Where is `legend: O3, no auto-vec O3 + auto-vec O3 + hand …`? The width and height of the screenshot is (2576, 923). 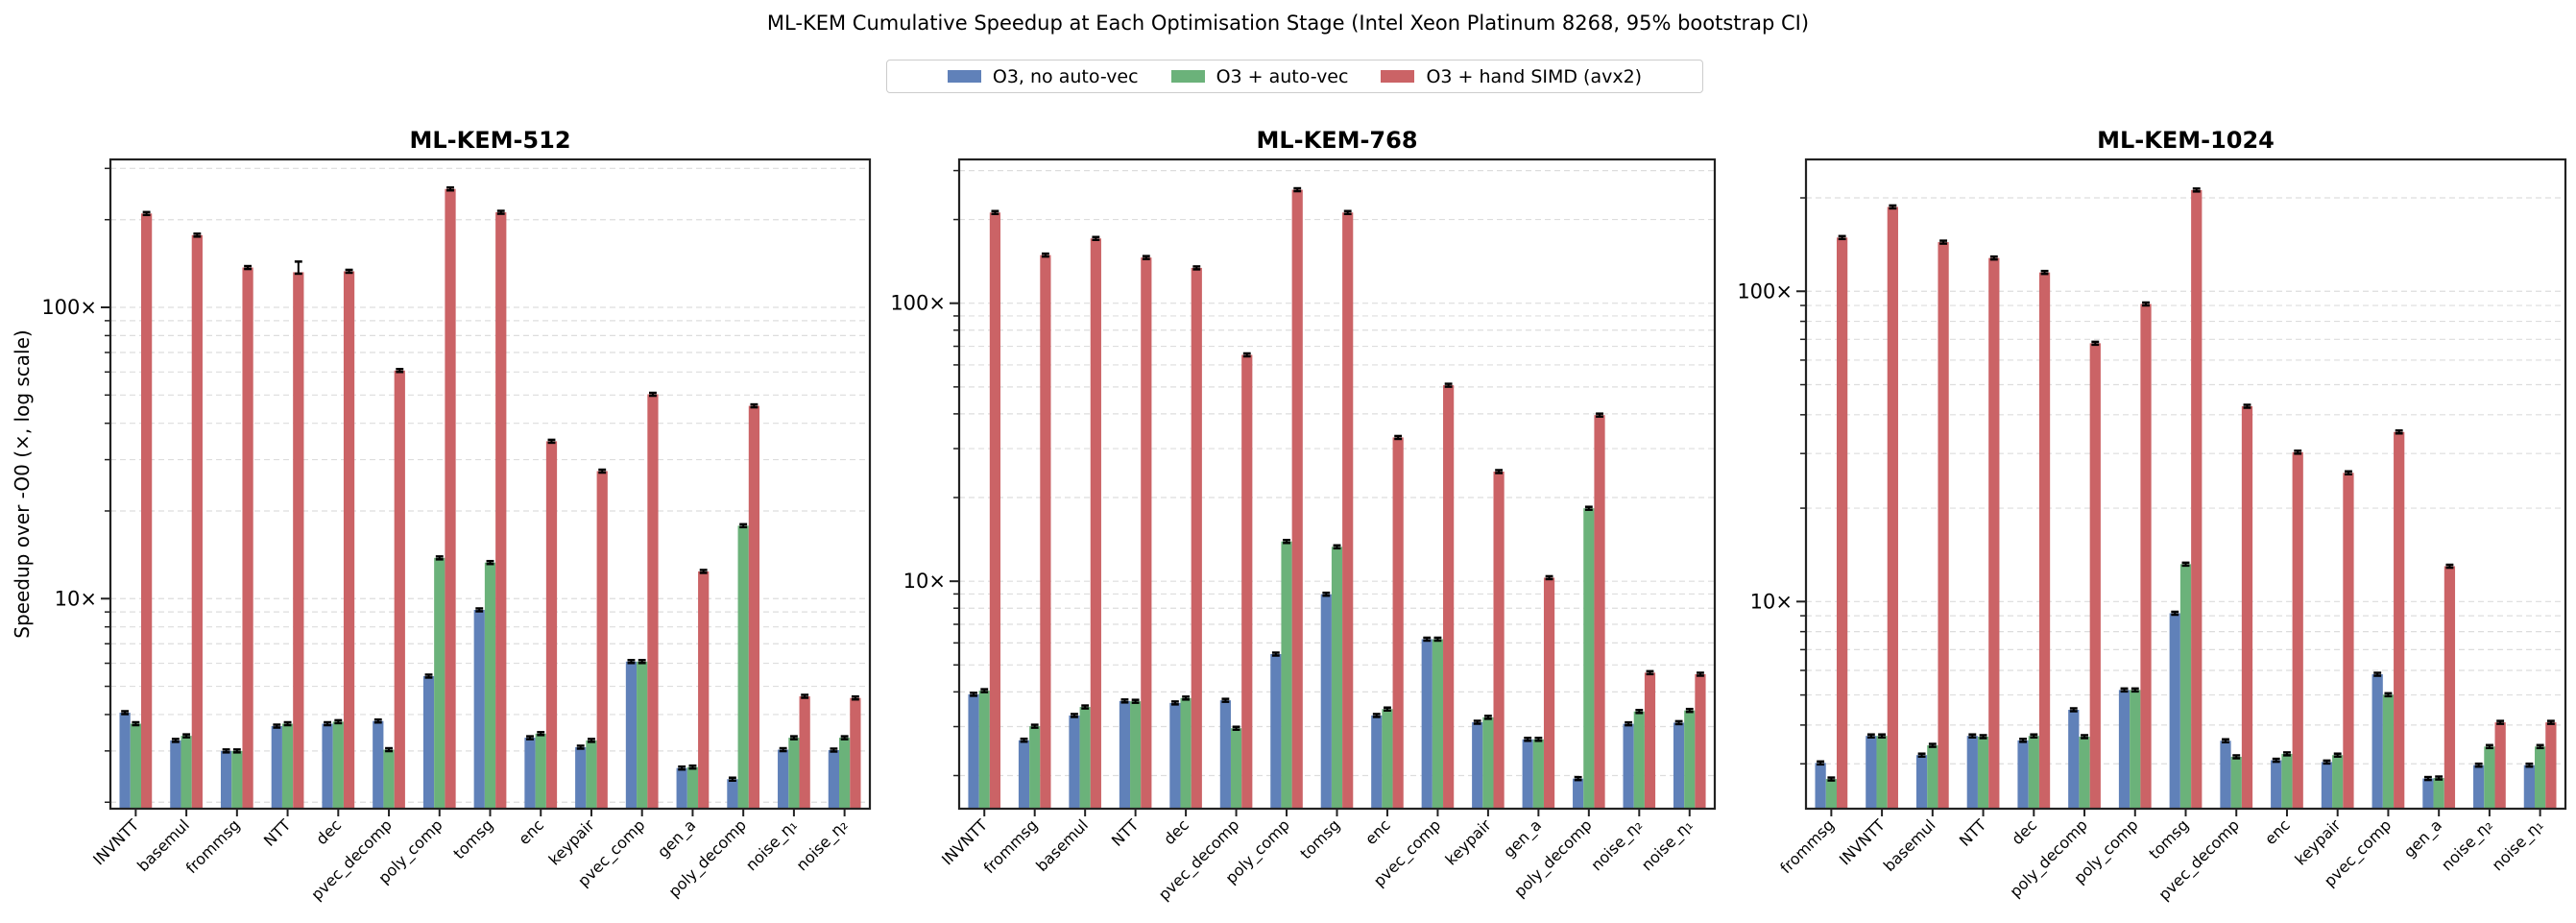
legend: O3, no auto-vec O3 + auto-vec O3 + hand … is located at coordinates (1294, 77).